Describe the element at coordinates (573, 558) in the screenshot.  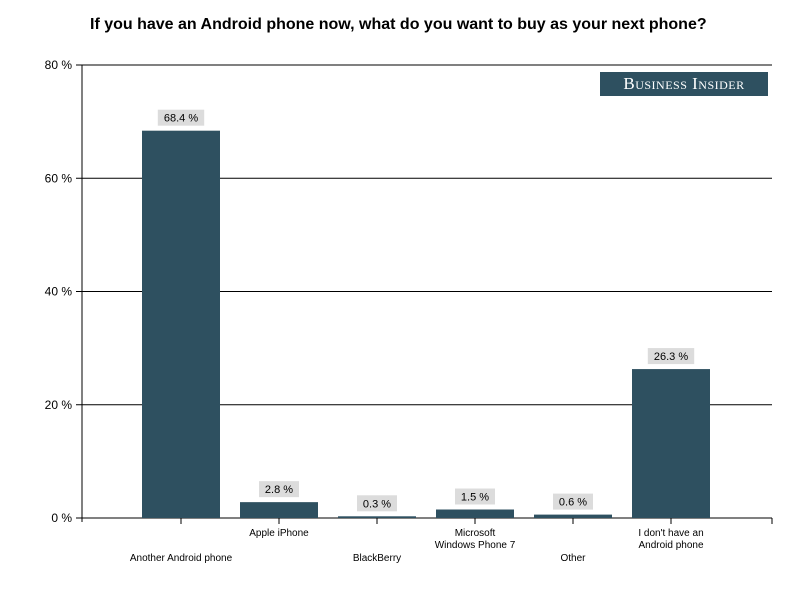
I see `x-tick-label: Other` at that location.